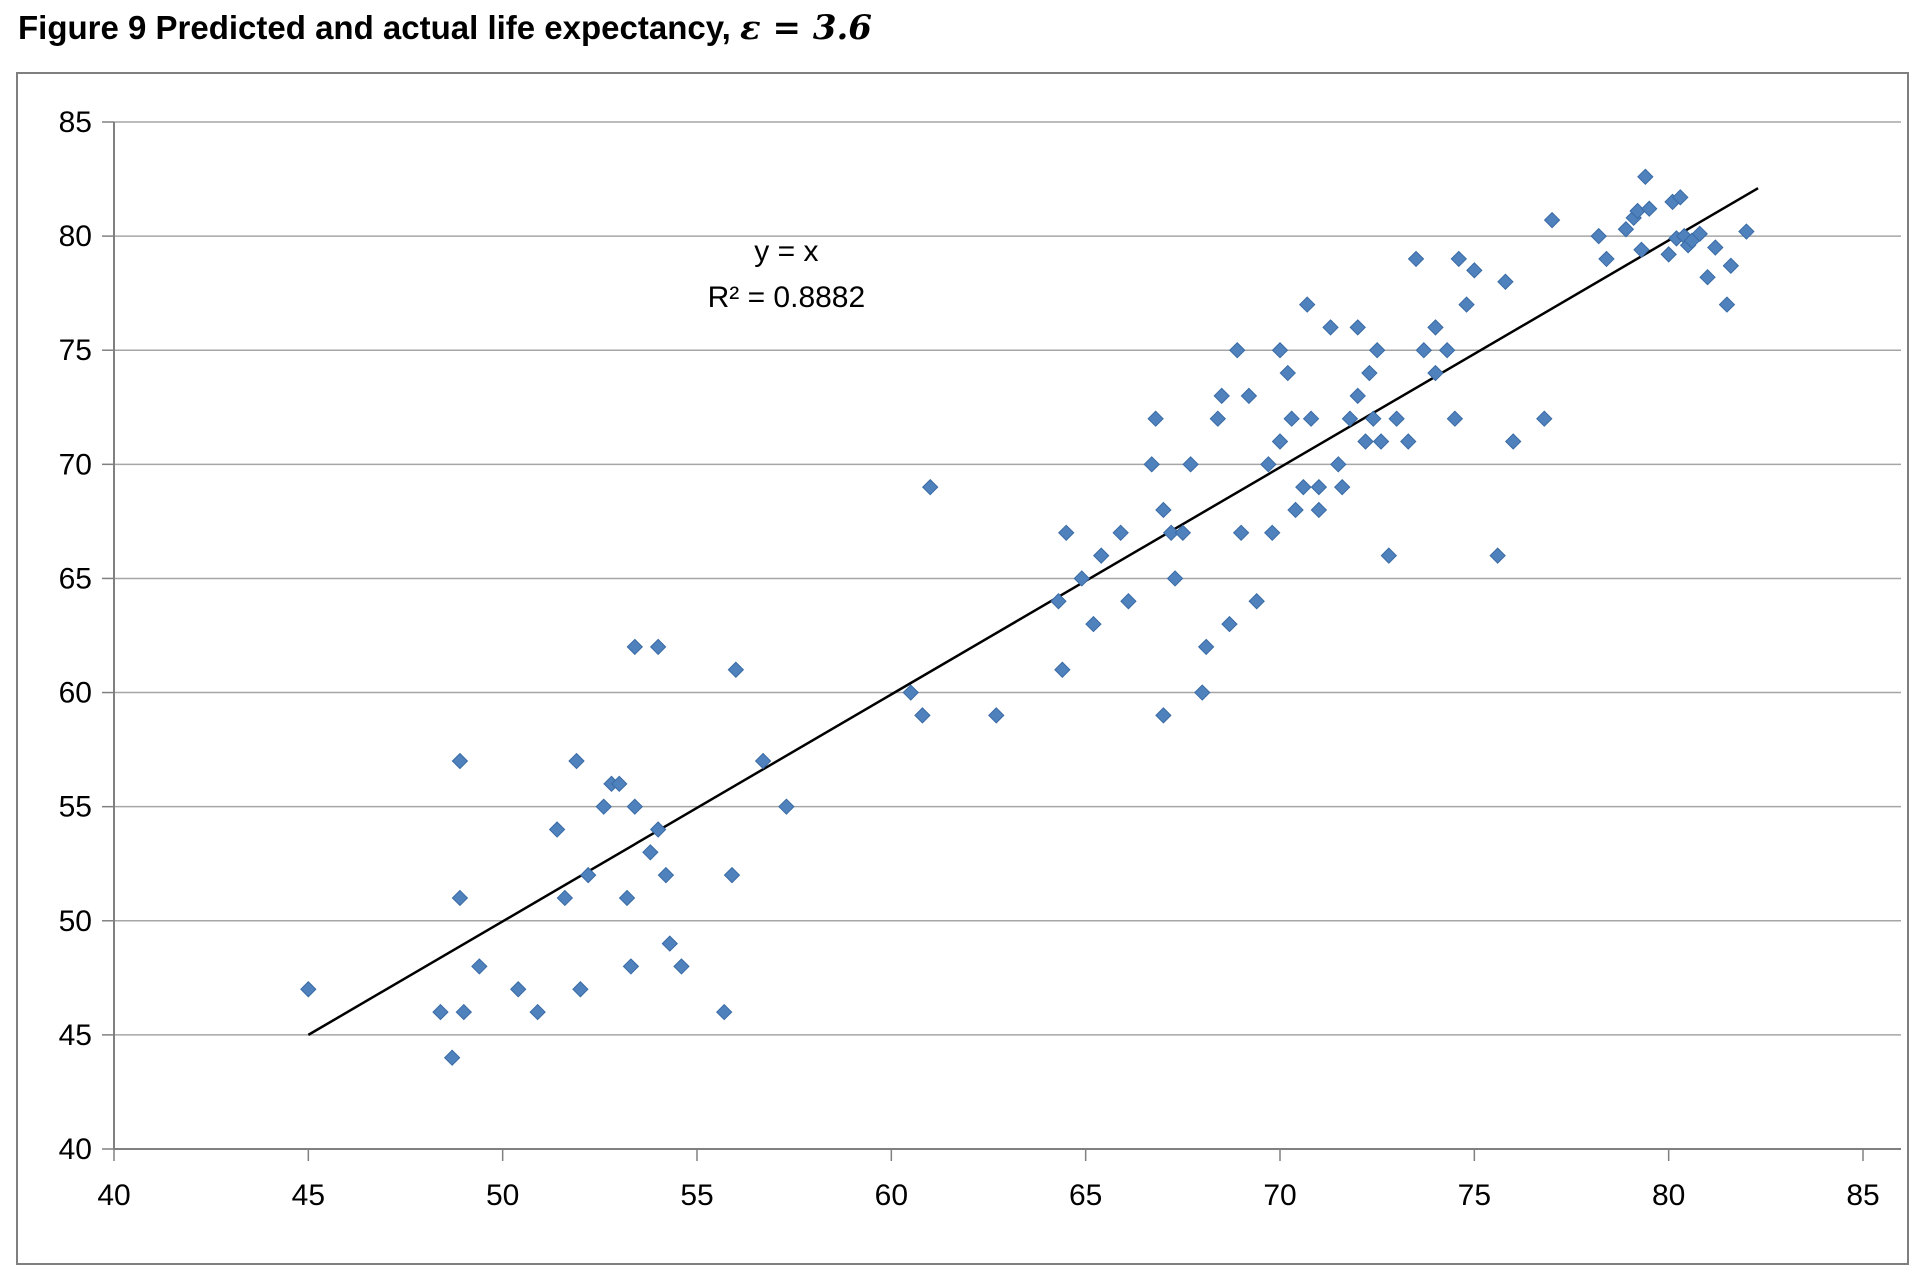 The image size is (1925, 1275). What do you see at coordinates (787, 297) in the screenshot?
I see `r-squared-label: R² = 0.8882` at bounding box center [787, 297].